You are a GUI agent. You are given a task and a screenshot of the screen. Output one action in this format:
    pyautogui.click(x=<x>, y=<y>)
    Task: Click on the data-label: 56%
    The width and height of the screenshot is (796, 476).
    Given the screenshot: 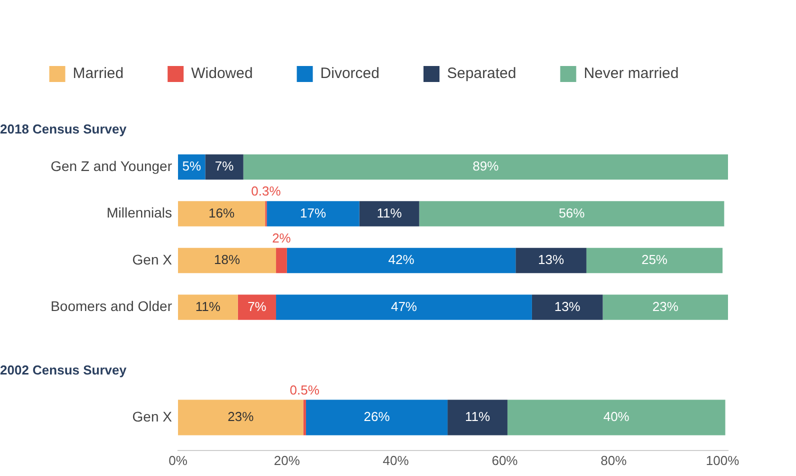 What is the action you would take?
    pyautogui.click(x=572, y=212)
    